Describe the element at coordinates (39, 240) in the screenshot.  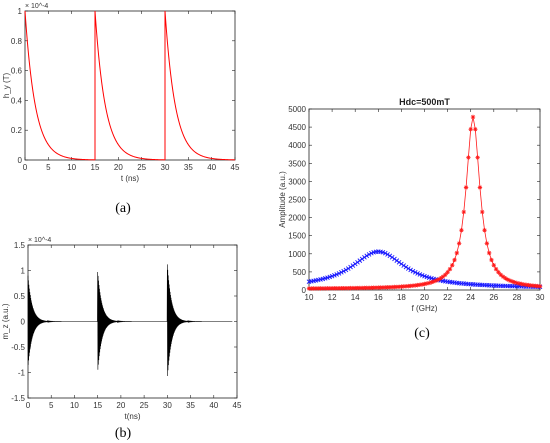
I see `y-exponent: × 10^-4` at that location.